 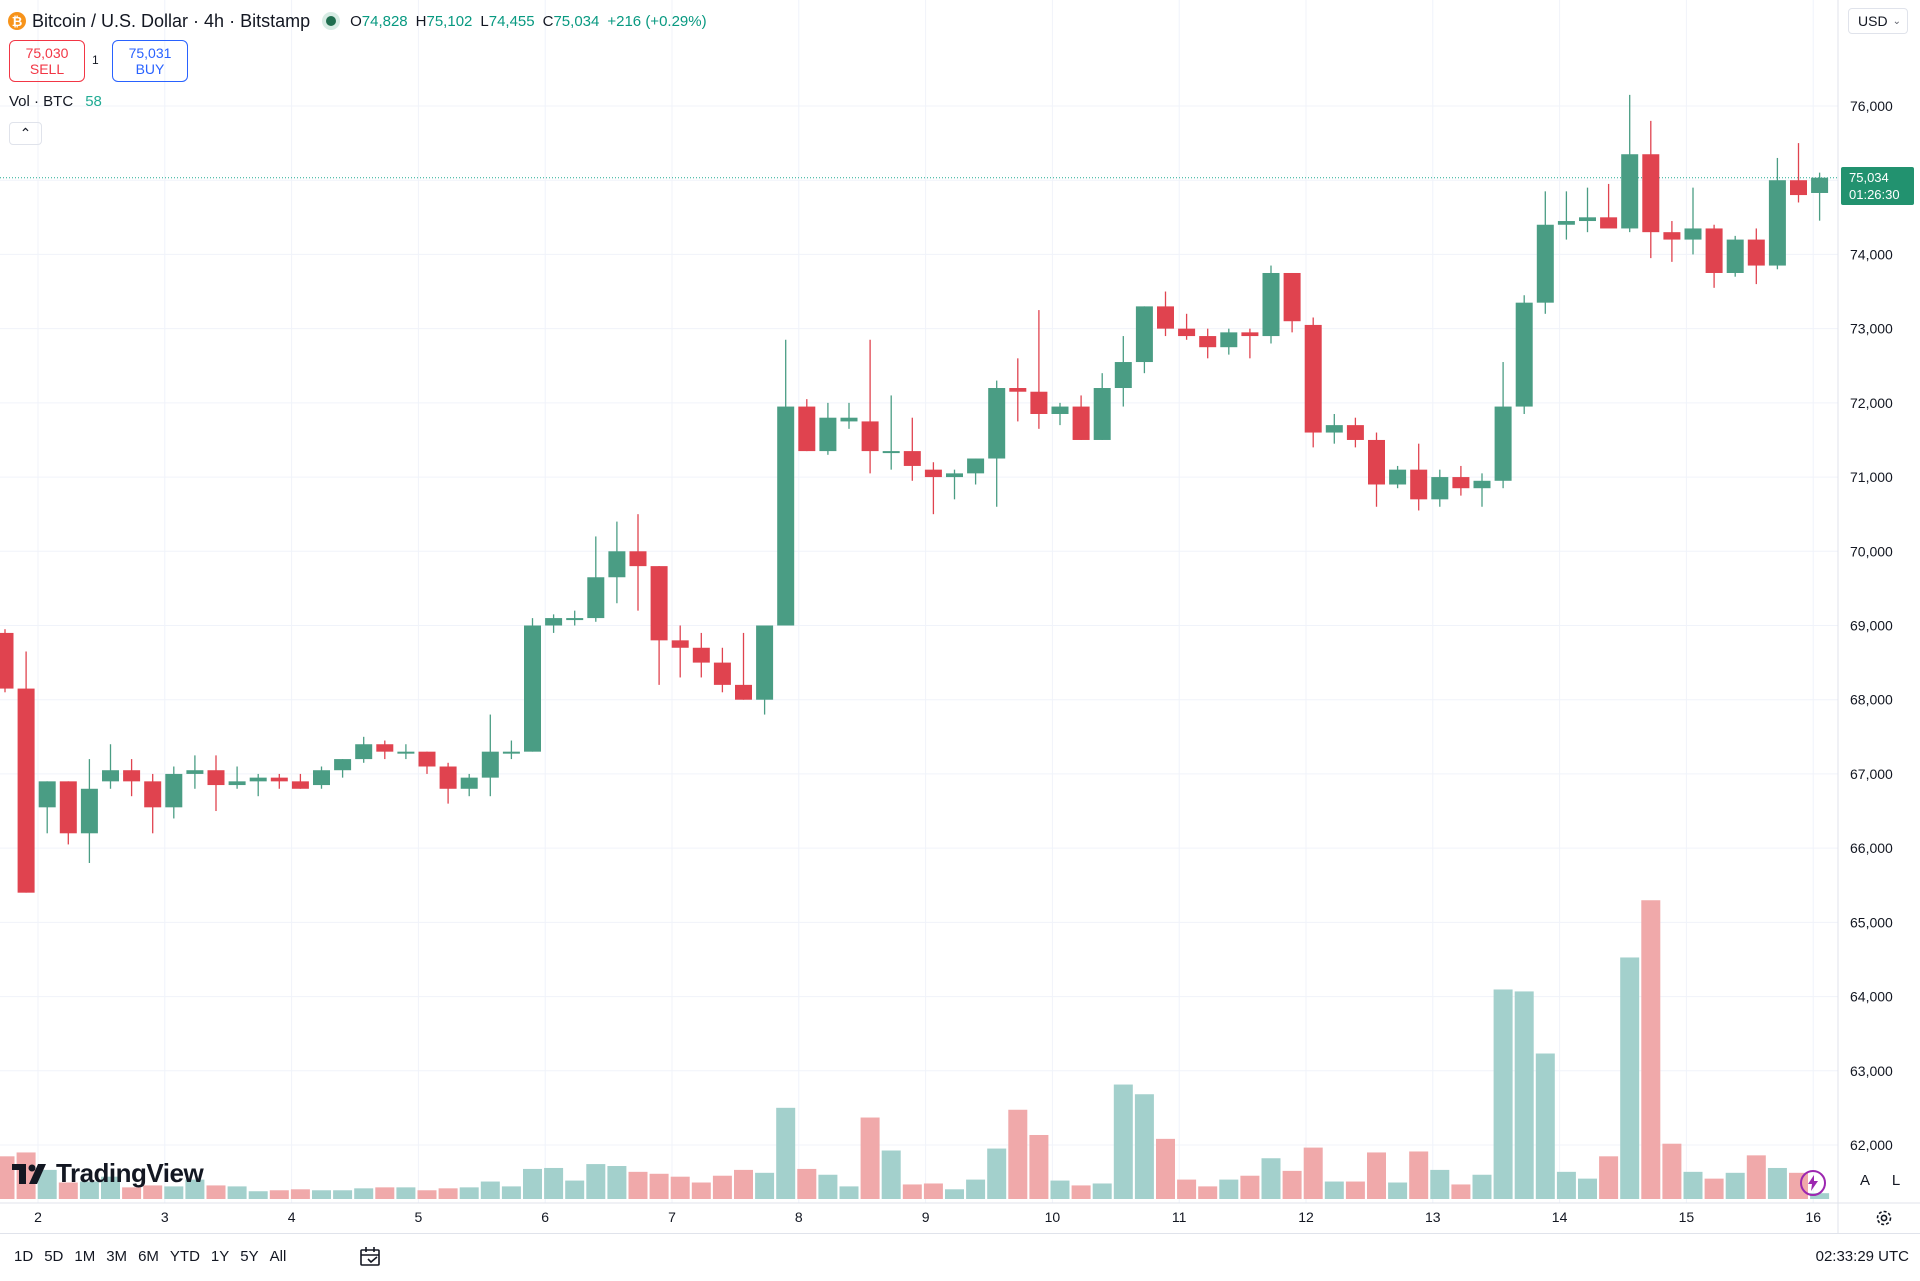 I want to click on buy-button: 75,031 BUY, so click(x=150, y=61).